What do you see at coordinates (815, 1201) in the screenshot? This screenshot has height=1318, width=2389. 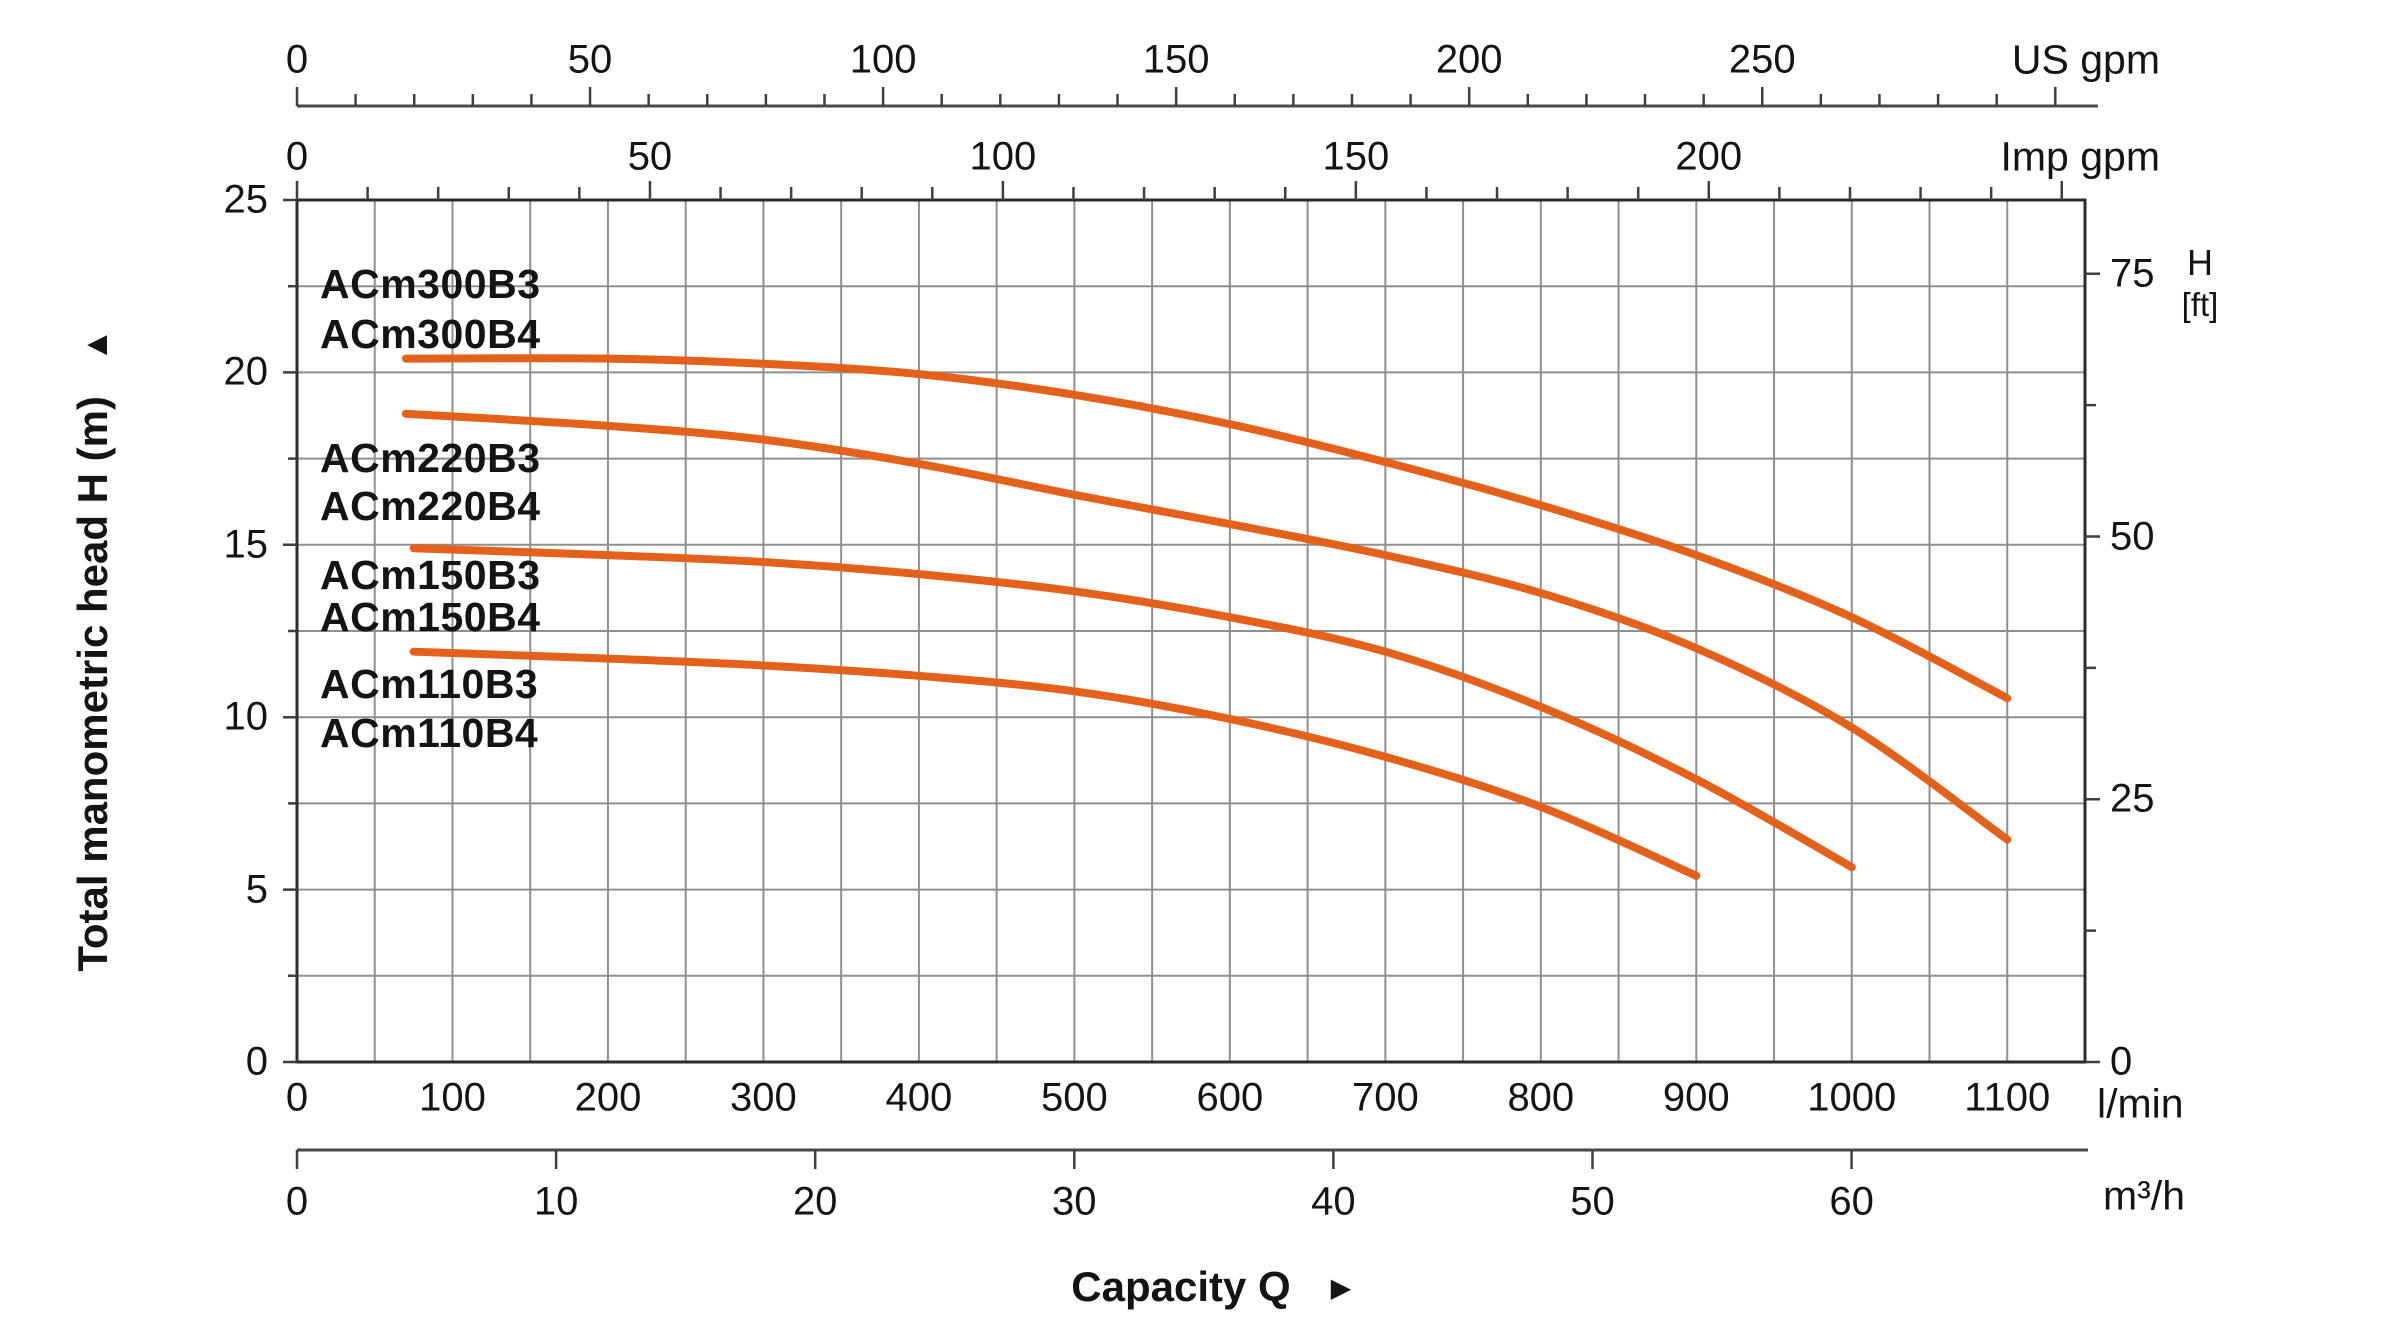 I see `tick-label-m3h: 20` at bounding box center [815, 1201].